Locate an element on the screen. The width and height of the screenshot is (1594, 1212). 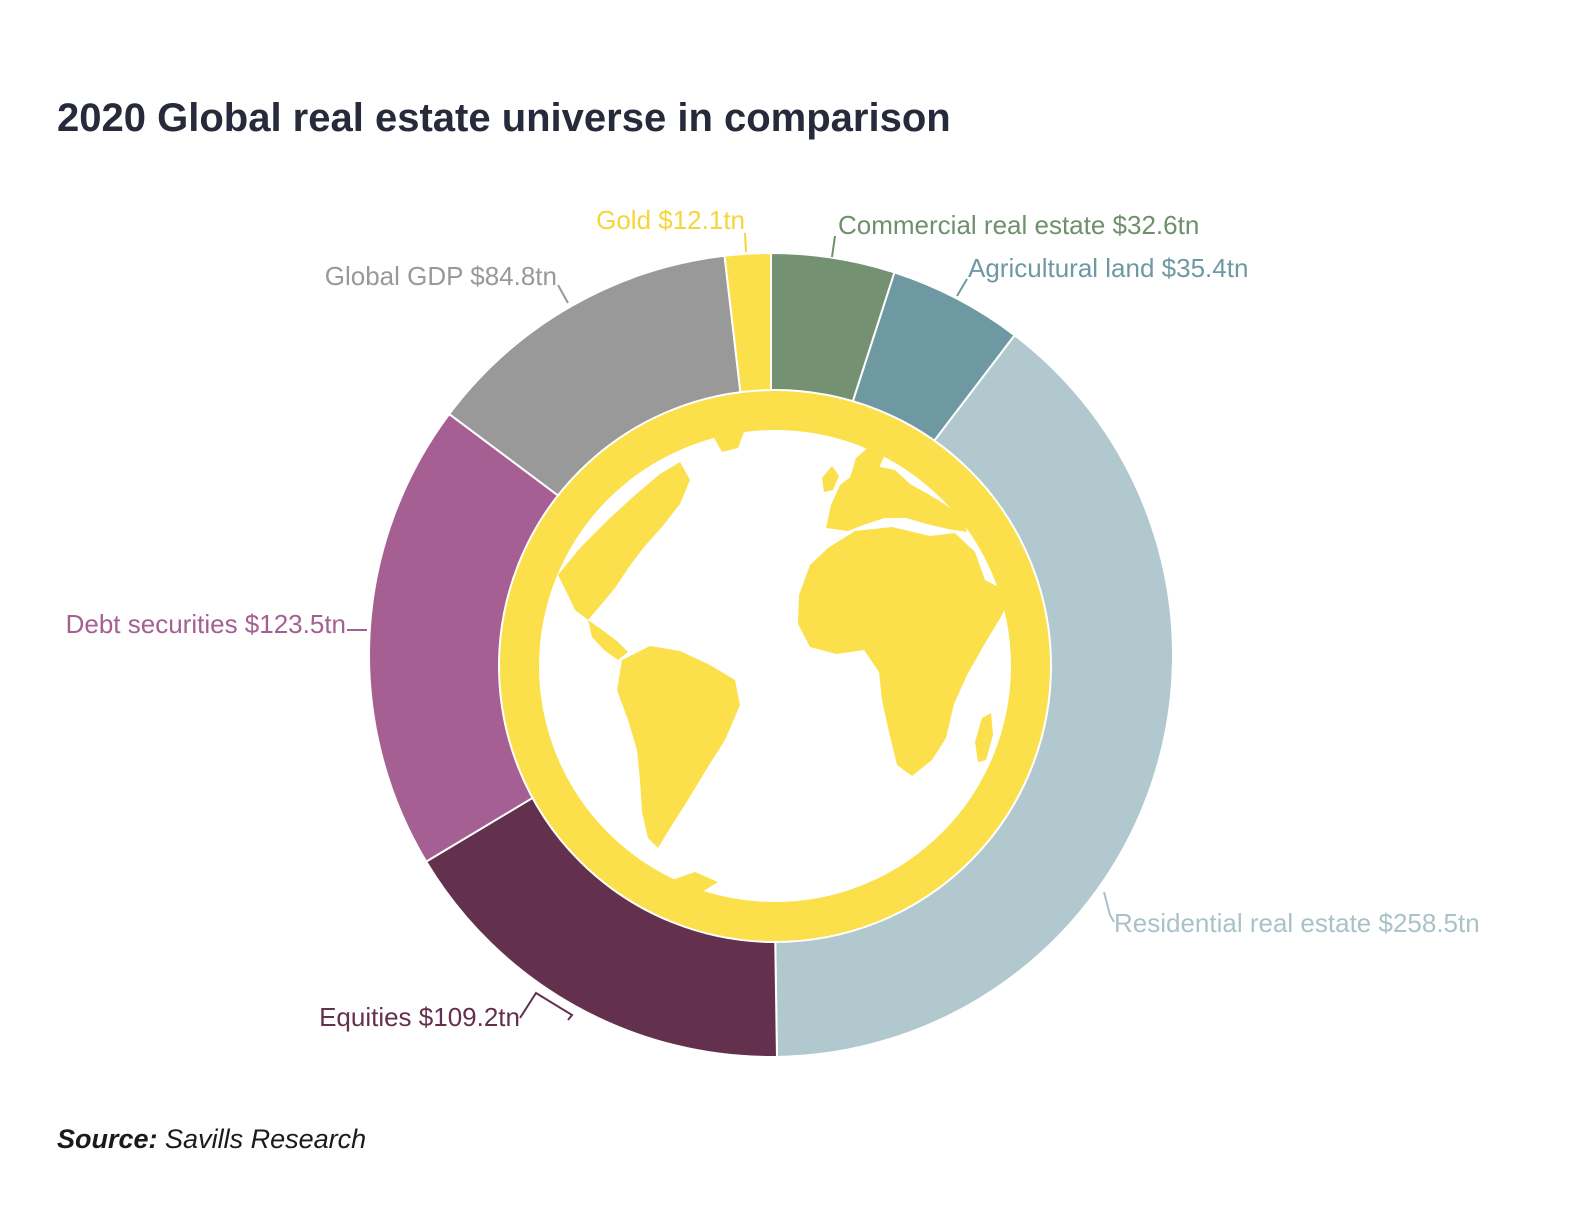
data-label-agricultural-land: Agricultural land $35.4tn is located at coordinates (1108, 268).